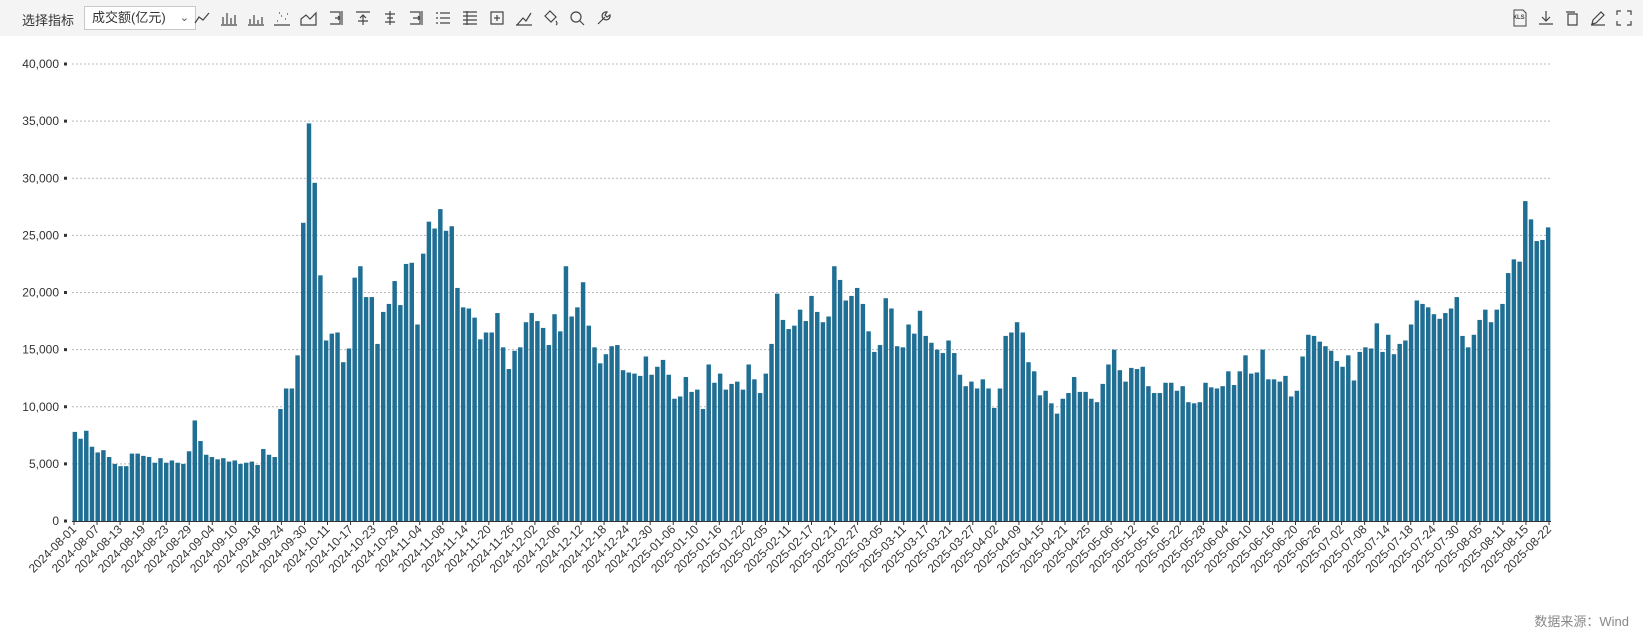 This screenshot has height=634, width=1643. What do you see at coordinates (363, 18) in the screenshot?
I see `align-top-icon` at bounding box center [363, 18].